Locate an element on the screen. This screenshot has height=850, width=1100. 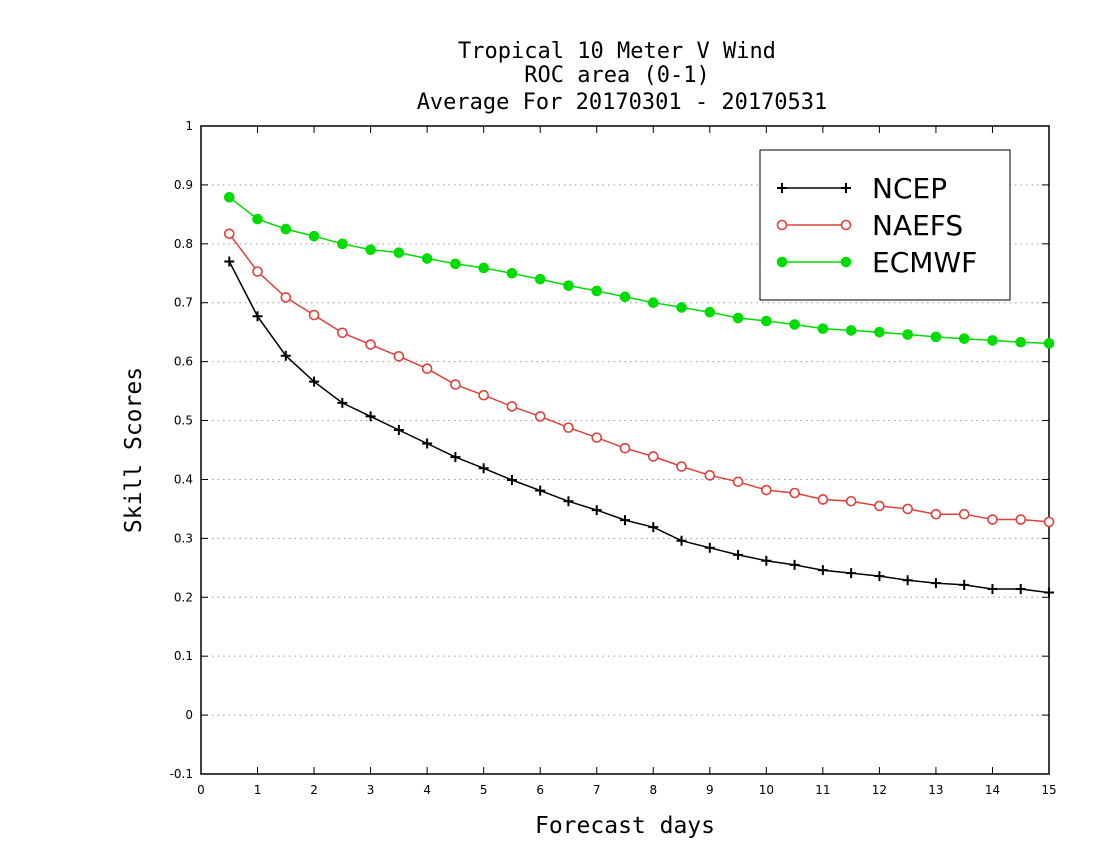
x-tick-label: 7 is located at coordinates (597, 790).